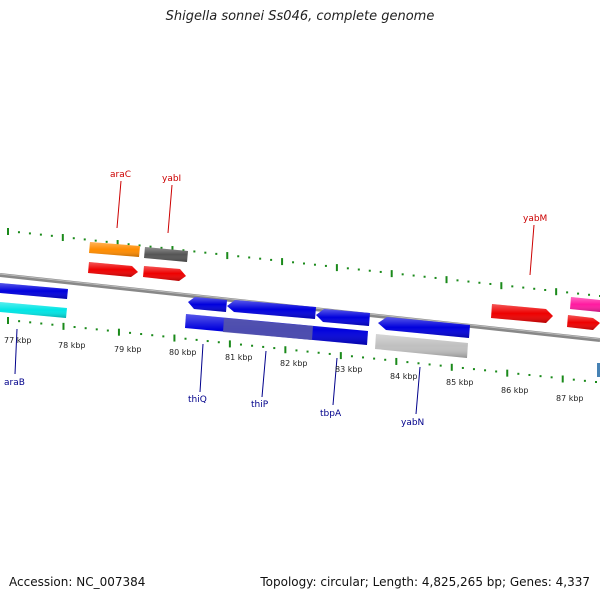 The image size is (600, 600). I want to click on gene-red-right-arrow, so click(583, 322).